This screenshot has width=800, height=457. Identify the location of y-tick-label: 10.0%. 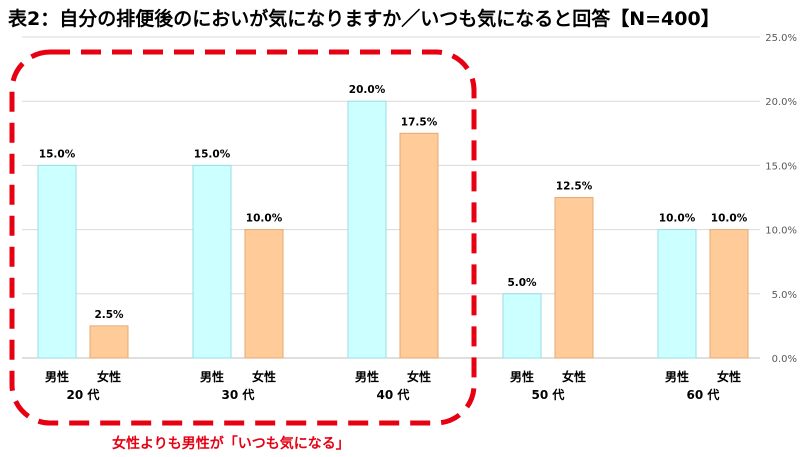
(781, 231).